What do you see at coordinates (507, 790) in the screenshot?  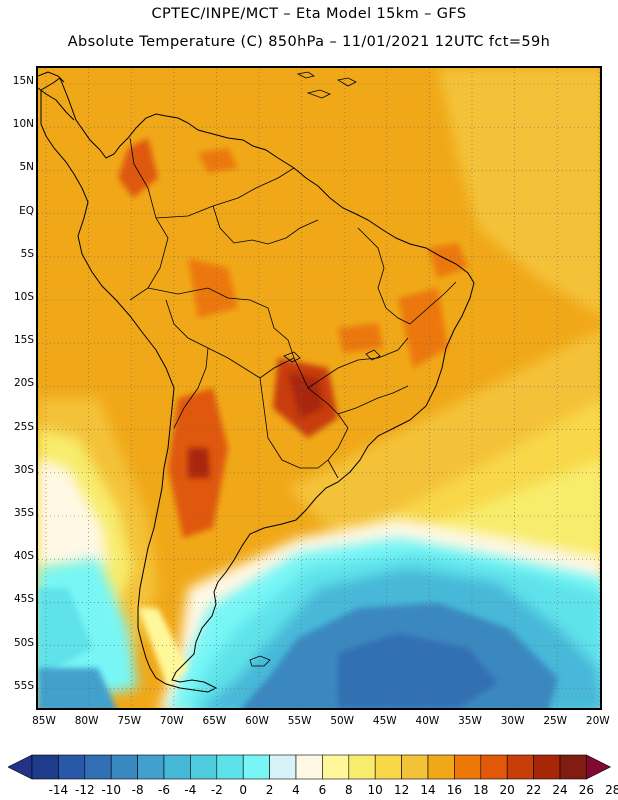 I see `colorbar-label: 20` at bounding box center [507, 790].